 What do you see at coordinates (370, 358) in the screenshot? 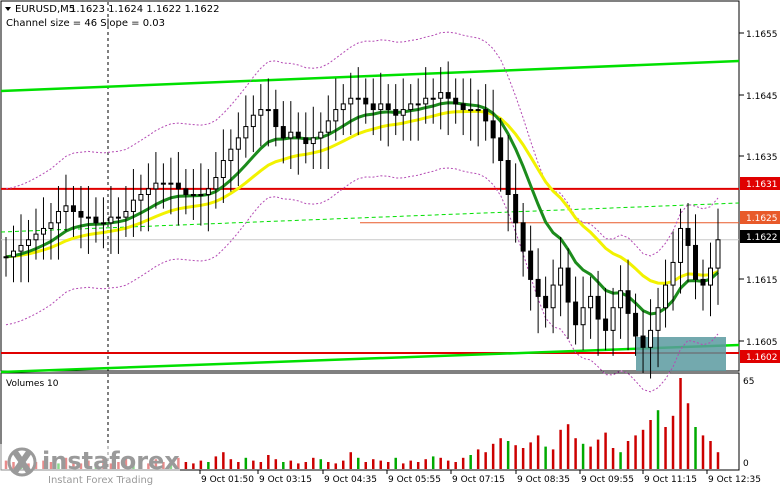
I see `channel-lower-line` at bounding box center [370, 358].